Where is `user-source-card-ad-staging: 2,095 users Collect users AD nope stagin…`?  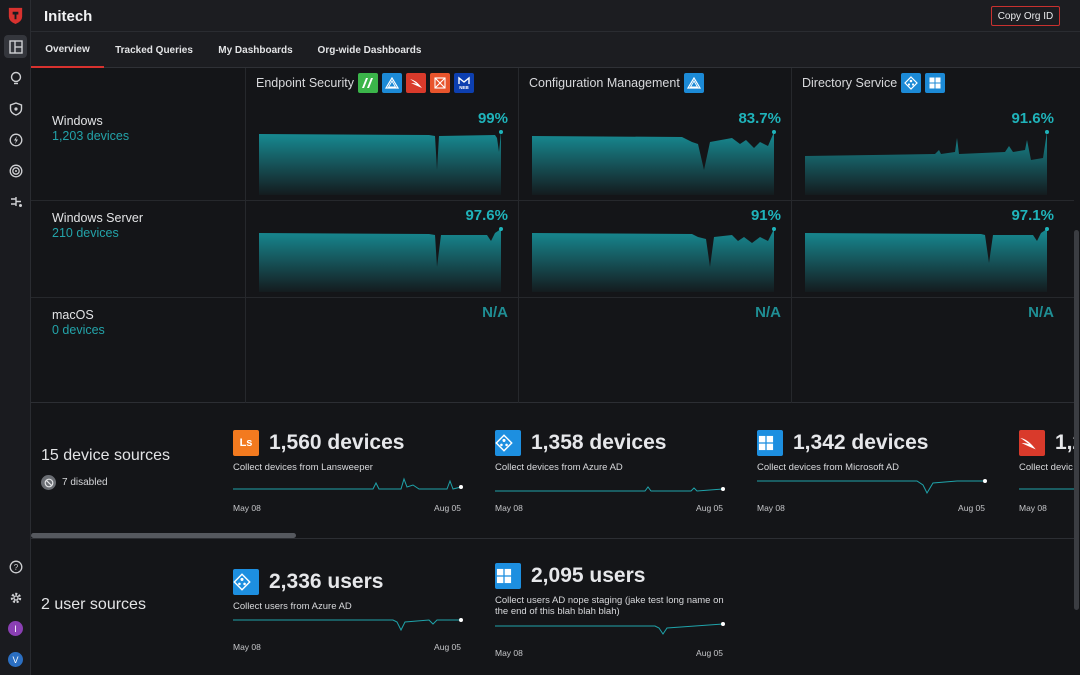
user-source-card-ad-staging: 2,095 users Collect users AD nope stagin… is located at coordinates (610, 613).